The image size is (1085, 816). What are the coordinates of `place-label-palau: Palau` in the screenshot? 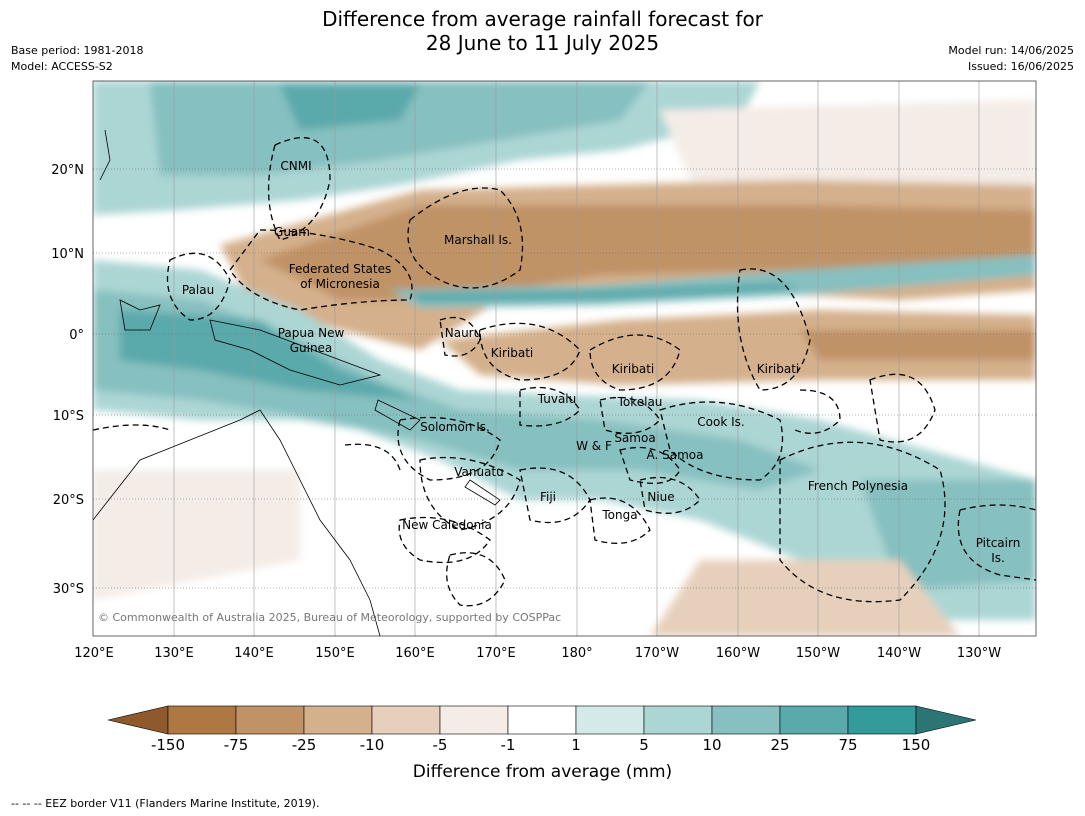 It's located at (198, 290).